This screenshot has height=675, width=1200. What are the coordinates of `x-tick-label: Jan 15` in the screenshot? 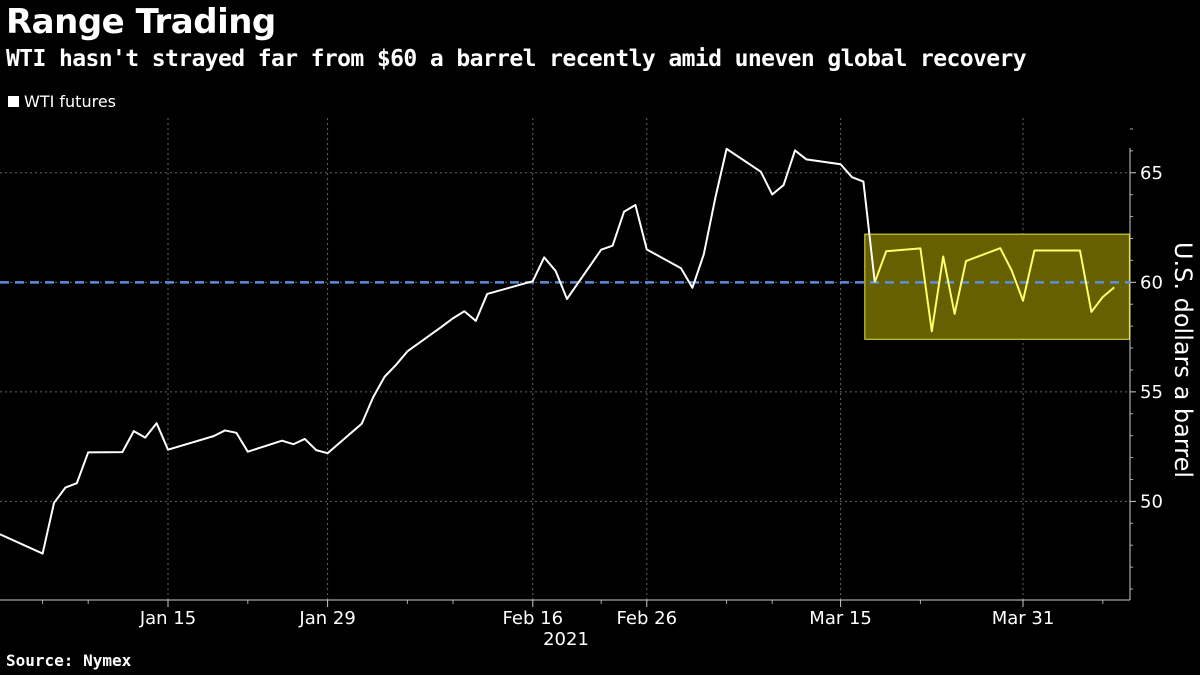 It's located at (167, 618).